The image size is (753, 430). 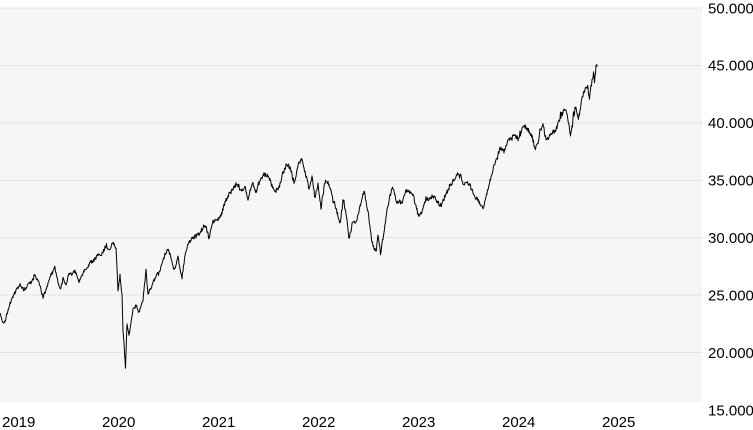 I want to click on y-axis-label: 25.000, so click(x=730, y=295).